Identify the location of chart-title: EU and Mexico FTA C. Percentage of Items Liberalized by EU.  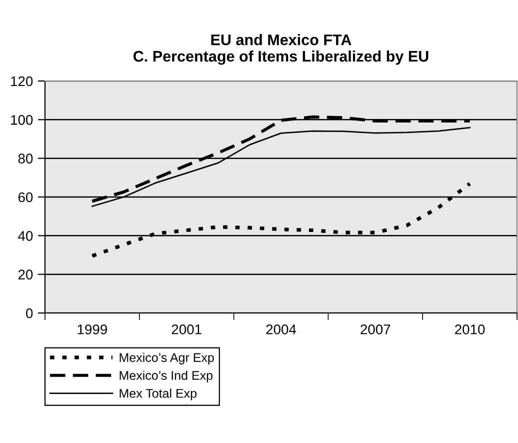
(280, 49).